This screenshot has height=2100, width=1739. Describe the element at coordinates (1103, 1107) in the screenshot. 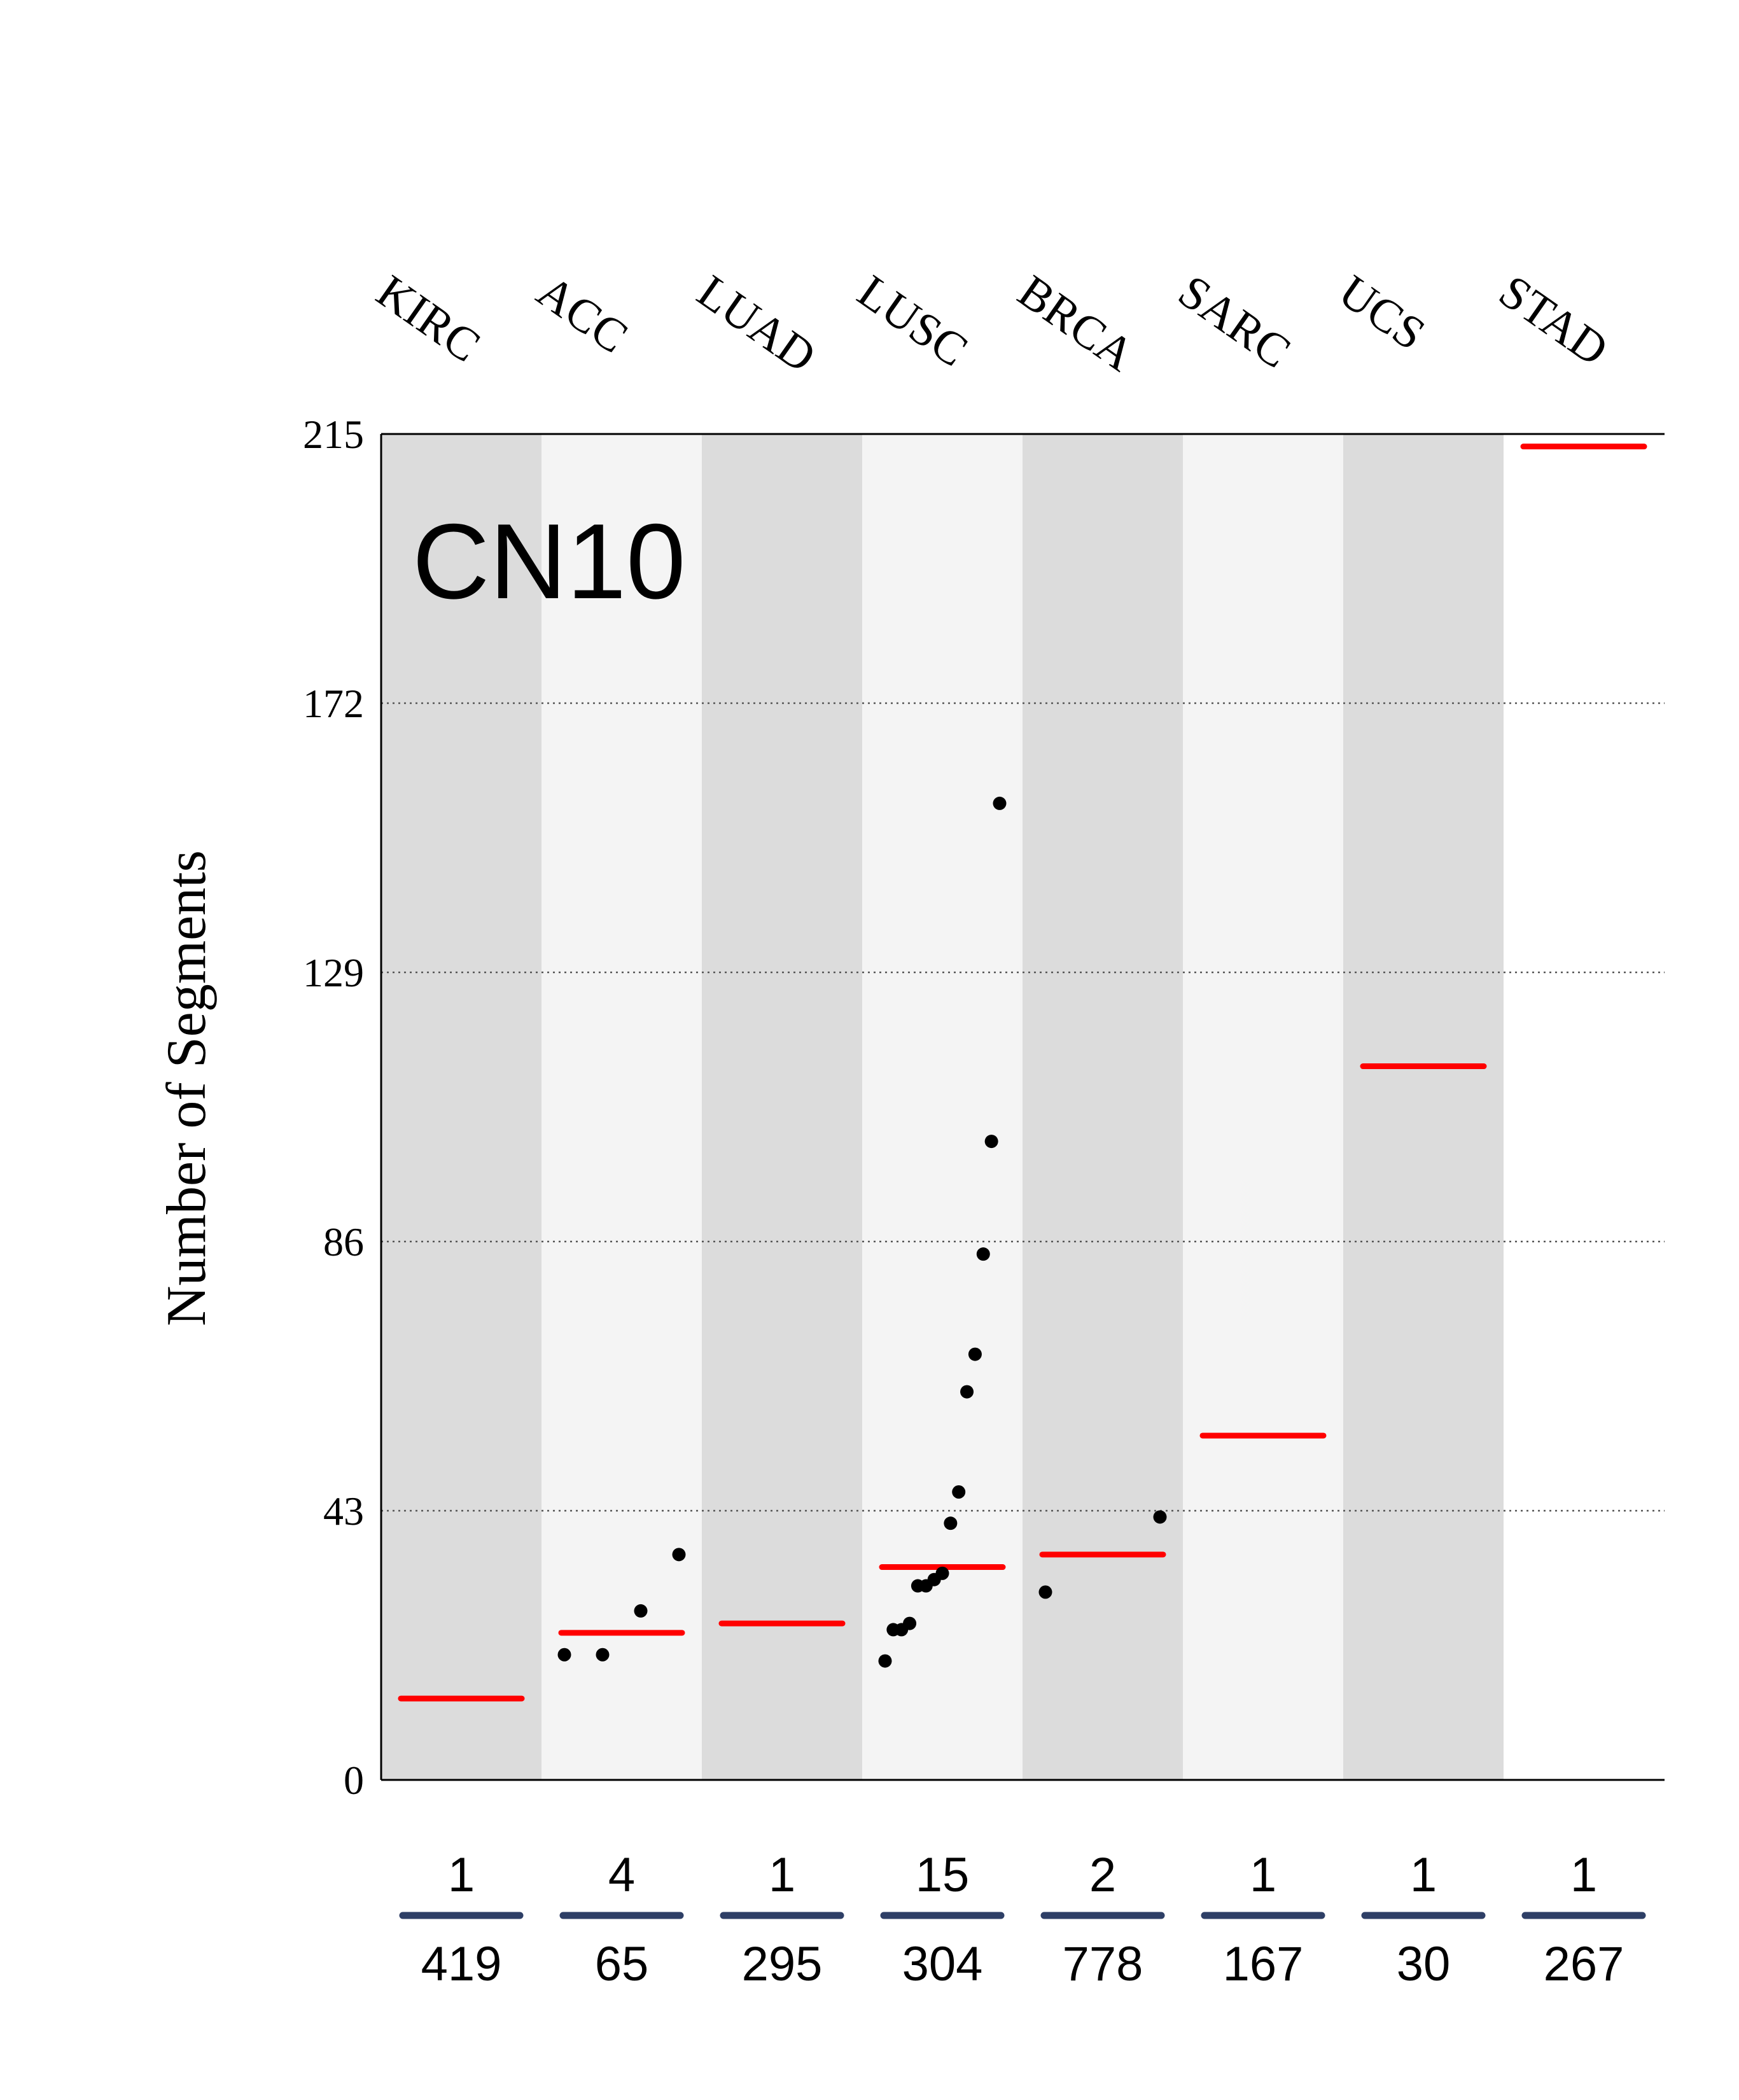

I see `band-brca` at that location.